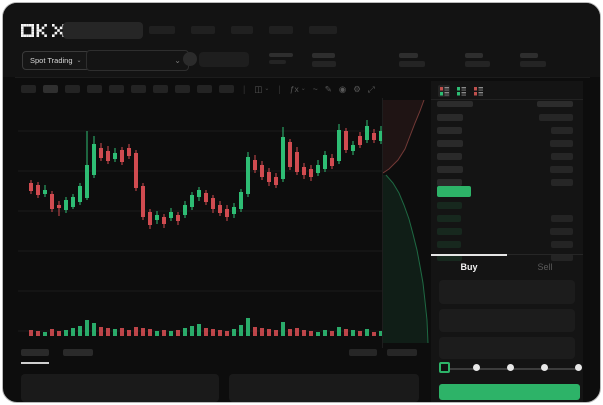 Image resolution: width=603 pixels, height=405 pixels. I want to click on trade-side-tabs: Buy Sell, so click(507, 266).